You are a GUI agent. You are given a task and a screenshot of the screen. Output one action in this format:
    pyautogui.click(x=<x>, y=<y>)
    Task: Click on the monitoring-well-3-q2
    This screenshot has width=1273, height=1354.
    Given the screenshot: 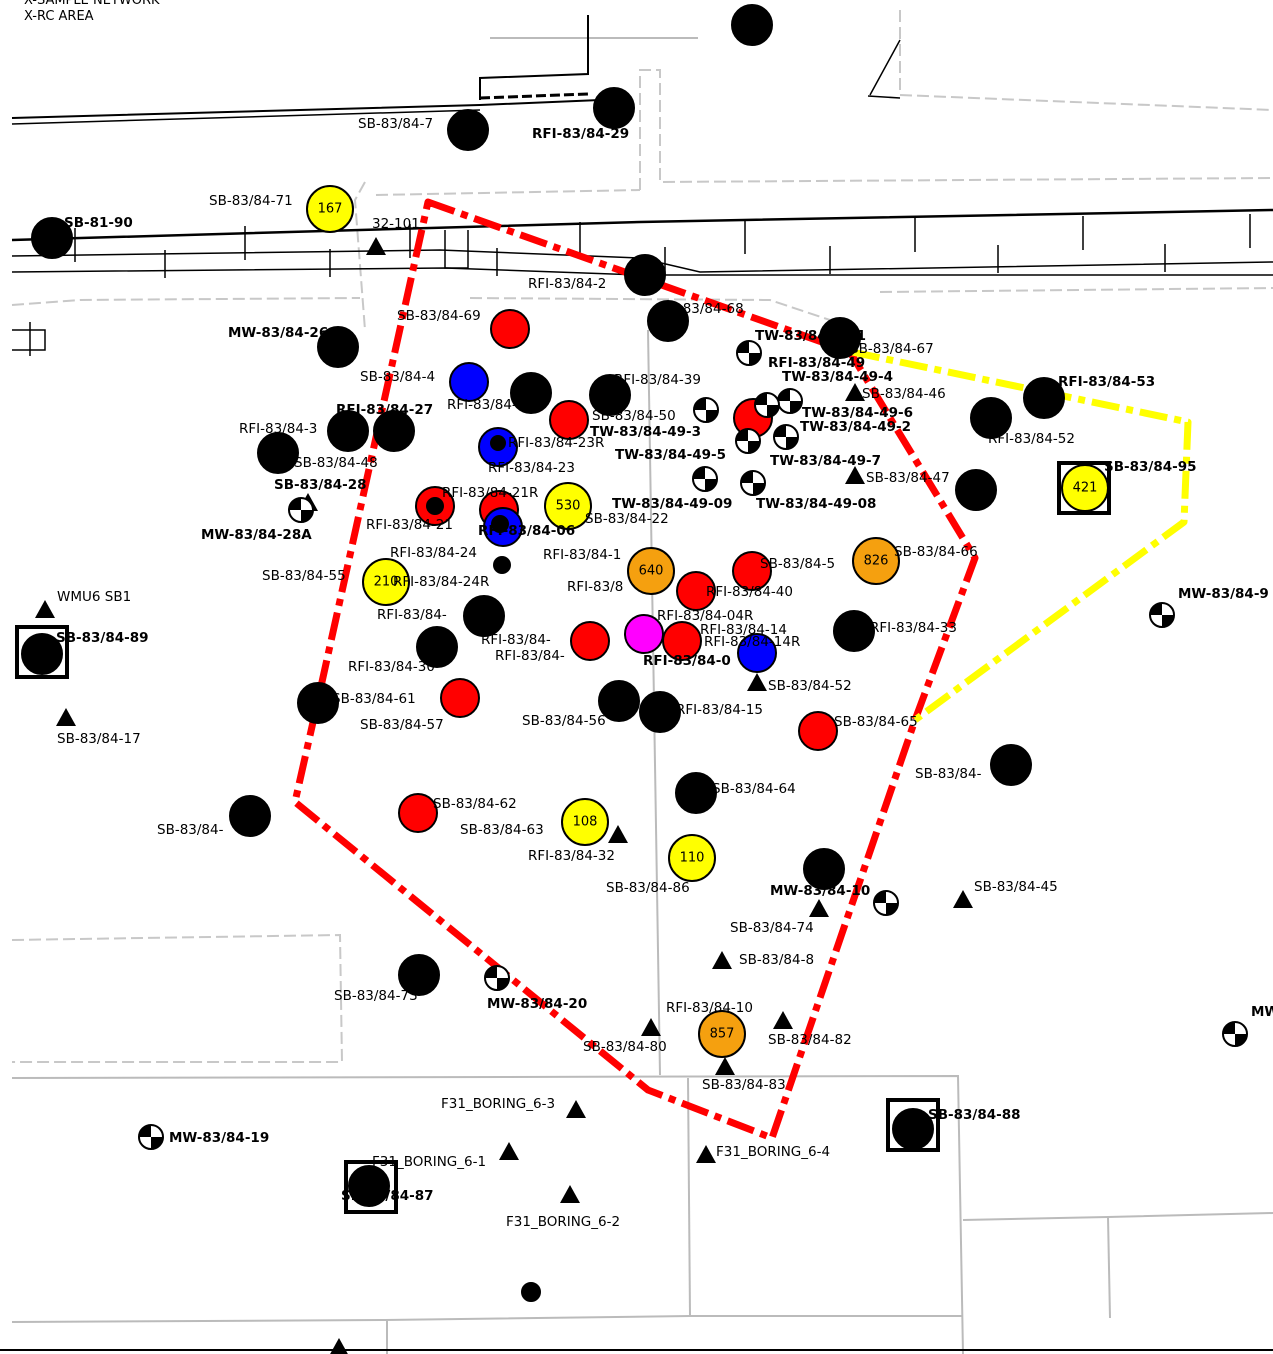 What is the action you would take?
    pyautogui.click(x=773, y=411)
    